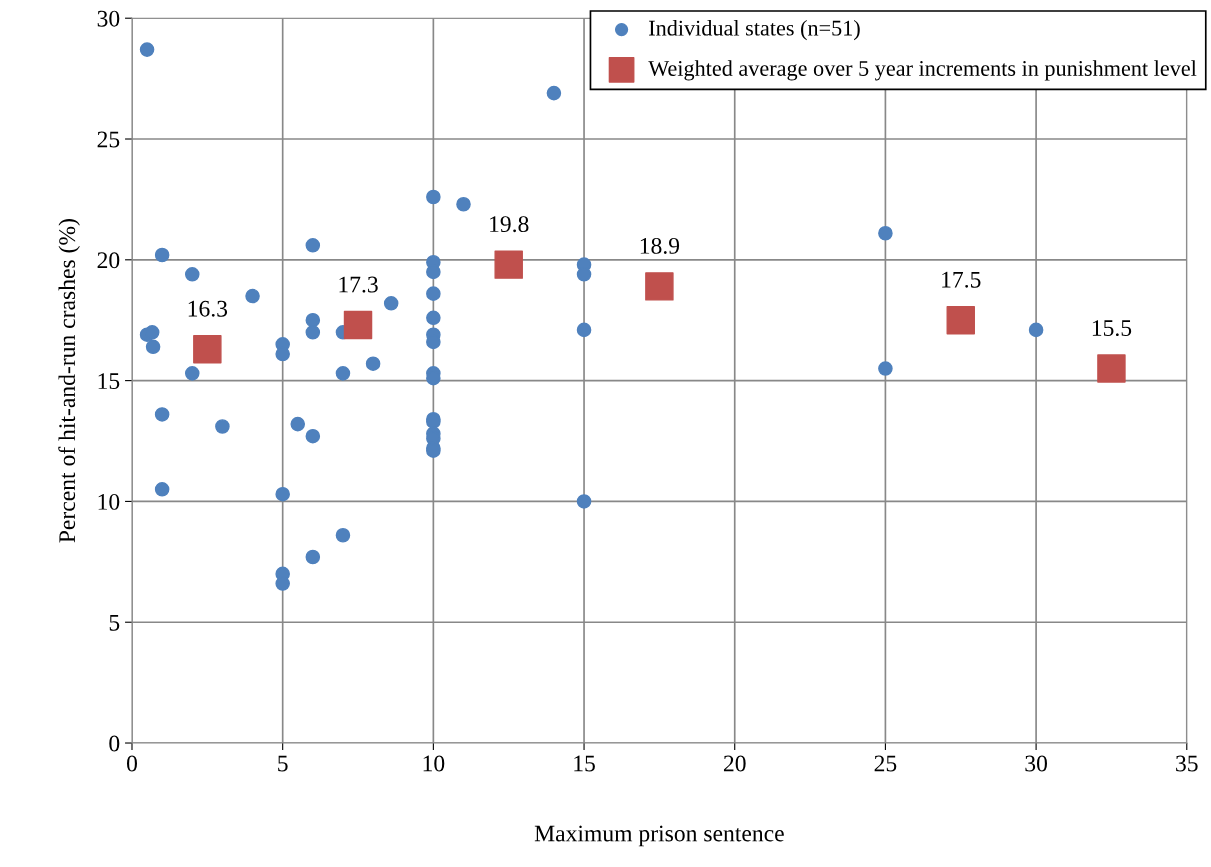 This screenshot has width=1211, height=867. I want to click on data-label: 19.8, so click(509, 224).